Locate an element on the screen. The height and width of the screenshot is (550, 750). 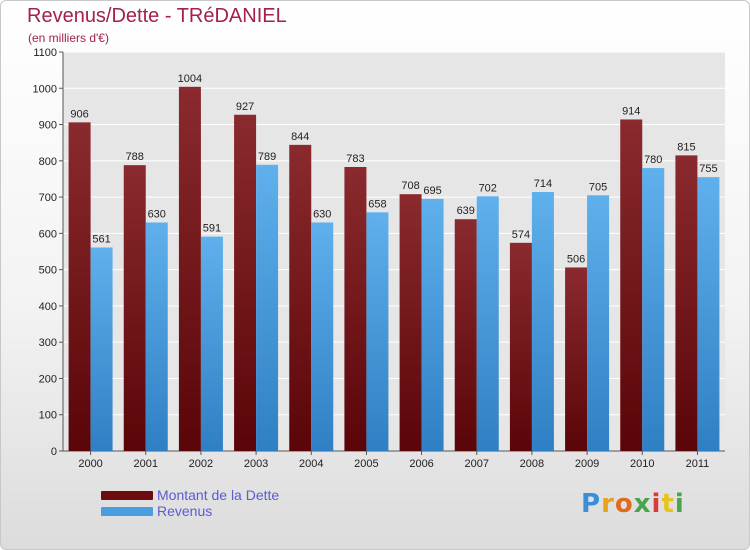
x-tick-label: 2008 is located at coordinates (532, 464).